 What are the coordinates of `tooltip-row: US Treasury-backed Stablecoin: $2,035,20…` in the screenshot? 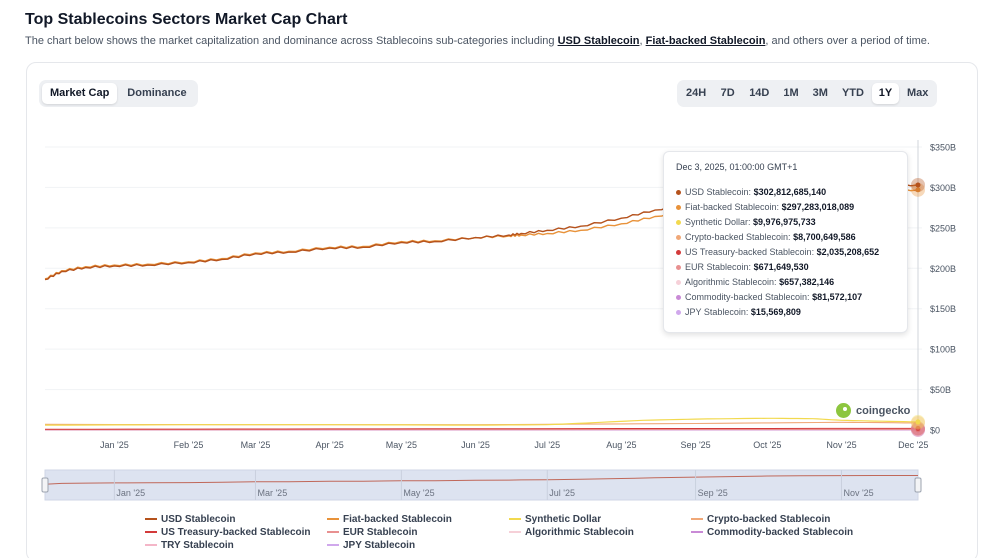 It's located at (785, 252).